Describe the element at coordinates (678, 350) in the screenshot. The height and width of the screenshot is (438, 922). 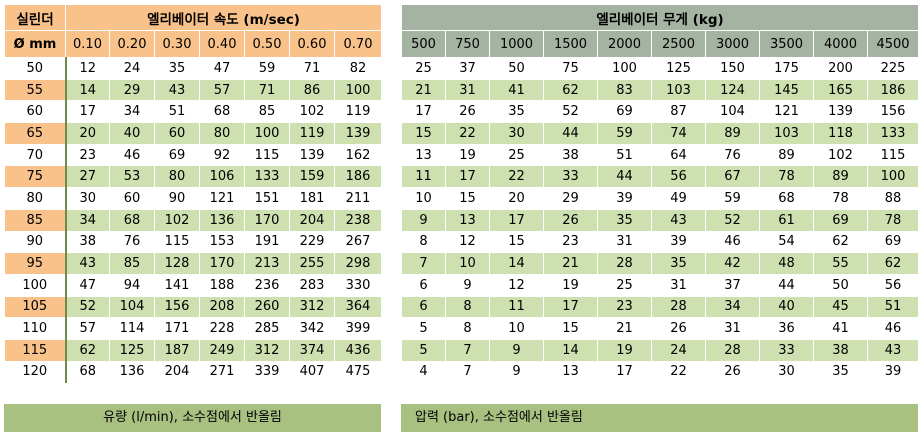
I see `pressure-cell: 24` at that location.